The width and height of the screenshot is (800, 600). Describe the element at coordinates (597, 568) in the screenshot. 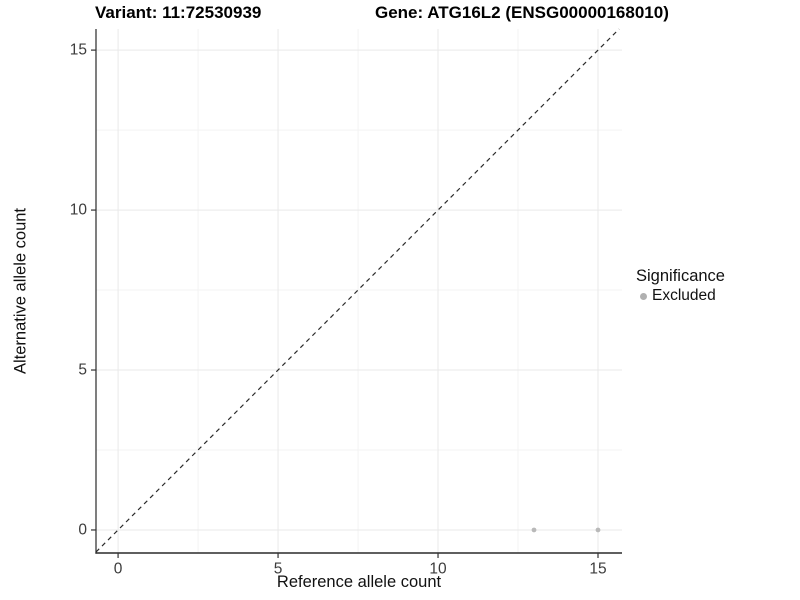

I see `x-tick-label: 15` at that location.